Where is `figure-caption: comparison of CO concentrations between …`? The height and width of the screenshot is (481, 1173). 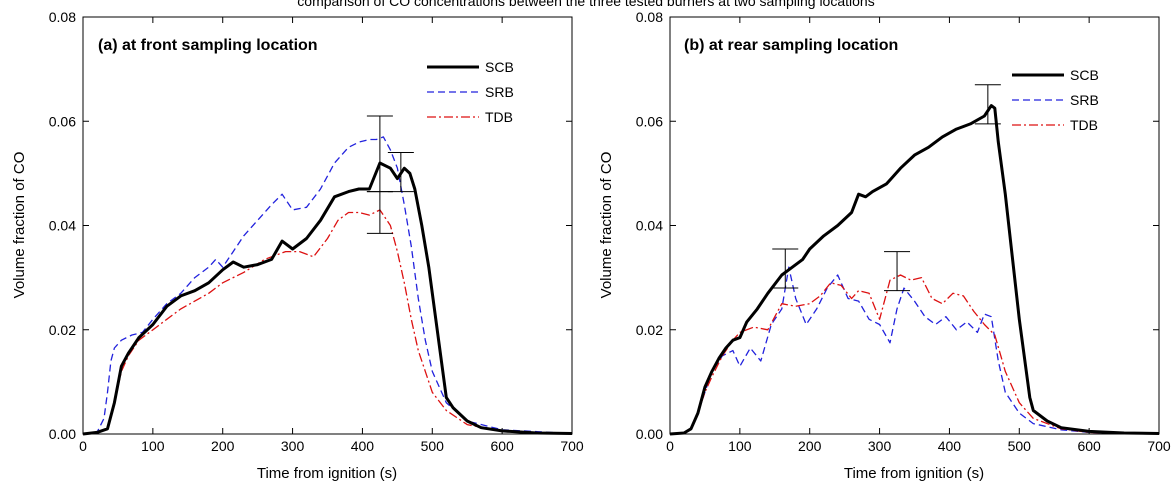
figure-caption: comparison of CO concentrations between … is located at coordinates (585, 4).